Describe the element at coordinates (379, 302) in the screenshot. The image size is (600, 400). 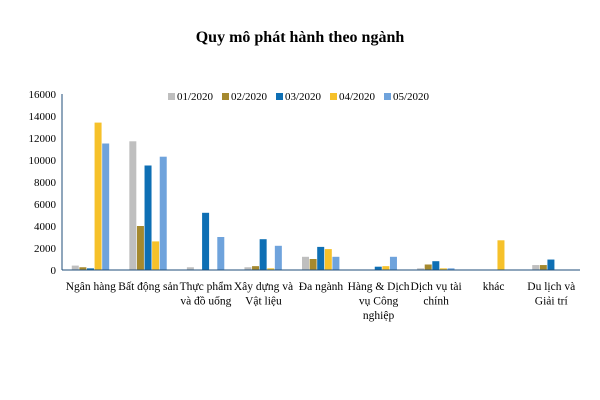
I see `x-category-label: vụ Công` at that location.